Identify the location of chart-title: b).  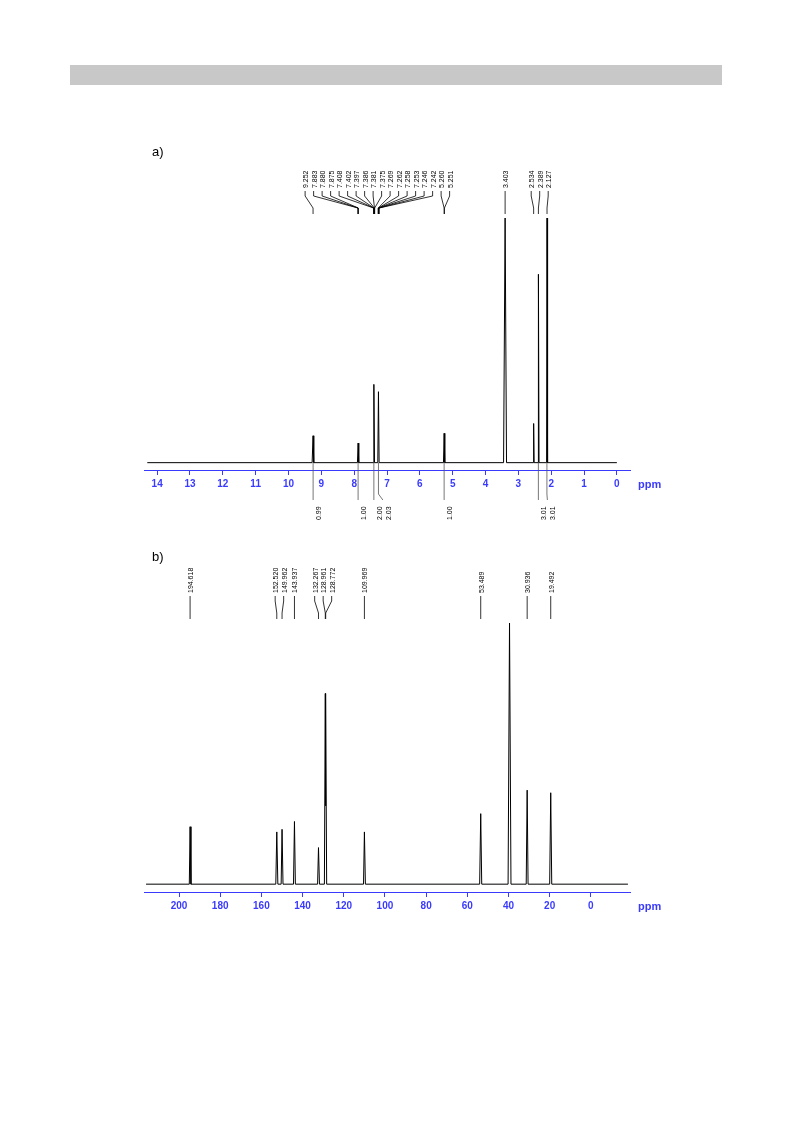
(158, 557).